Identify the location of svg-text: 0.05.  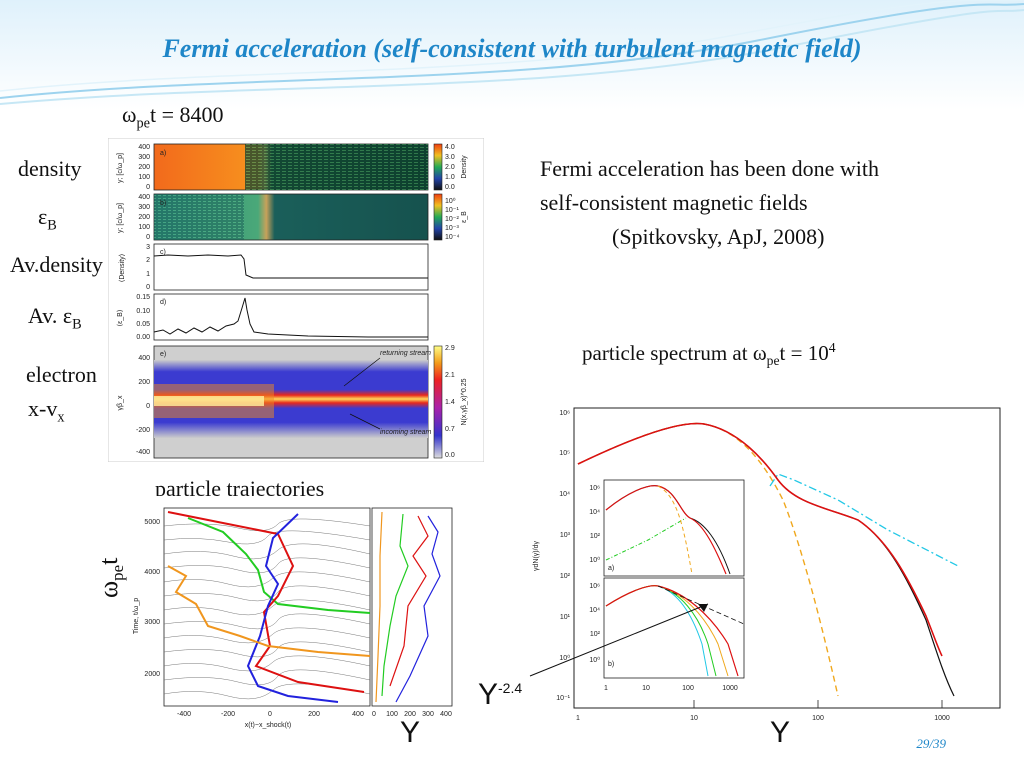
(143, 324).